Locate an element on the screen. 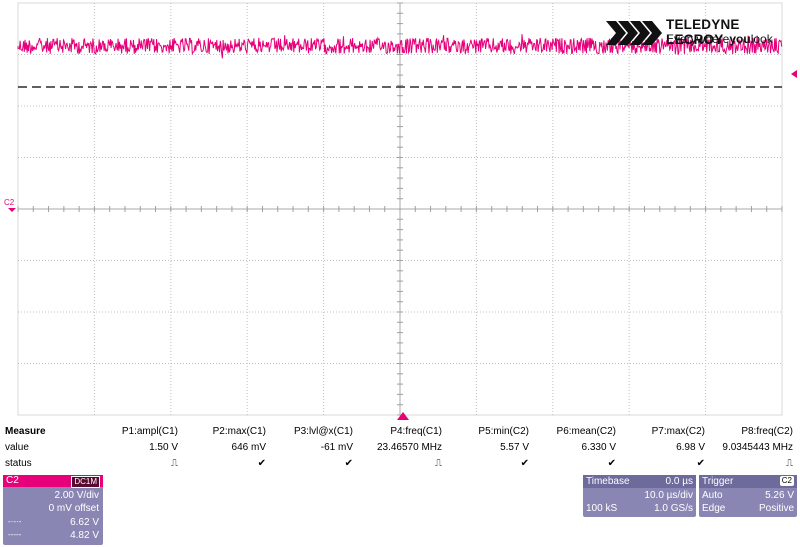 The width and height of the screenshot is (800, 547). teledyne-logo-mark-icon is located at coordinates (634, 33).